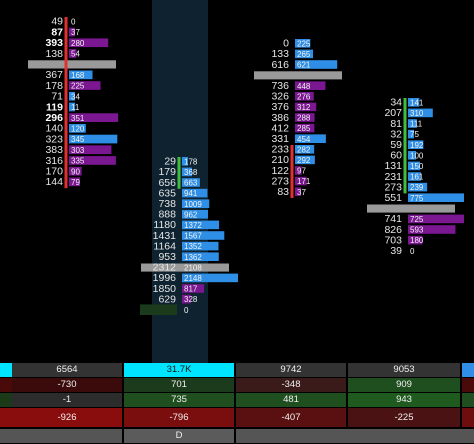  I want to click on bid-volume-label: 551, so click(393, 198).